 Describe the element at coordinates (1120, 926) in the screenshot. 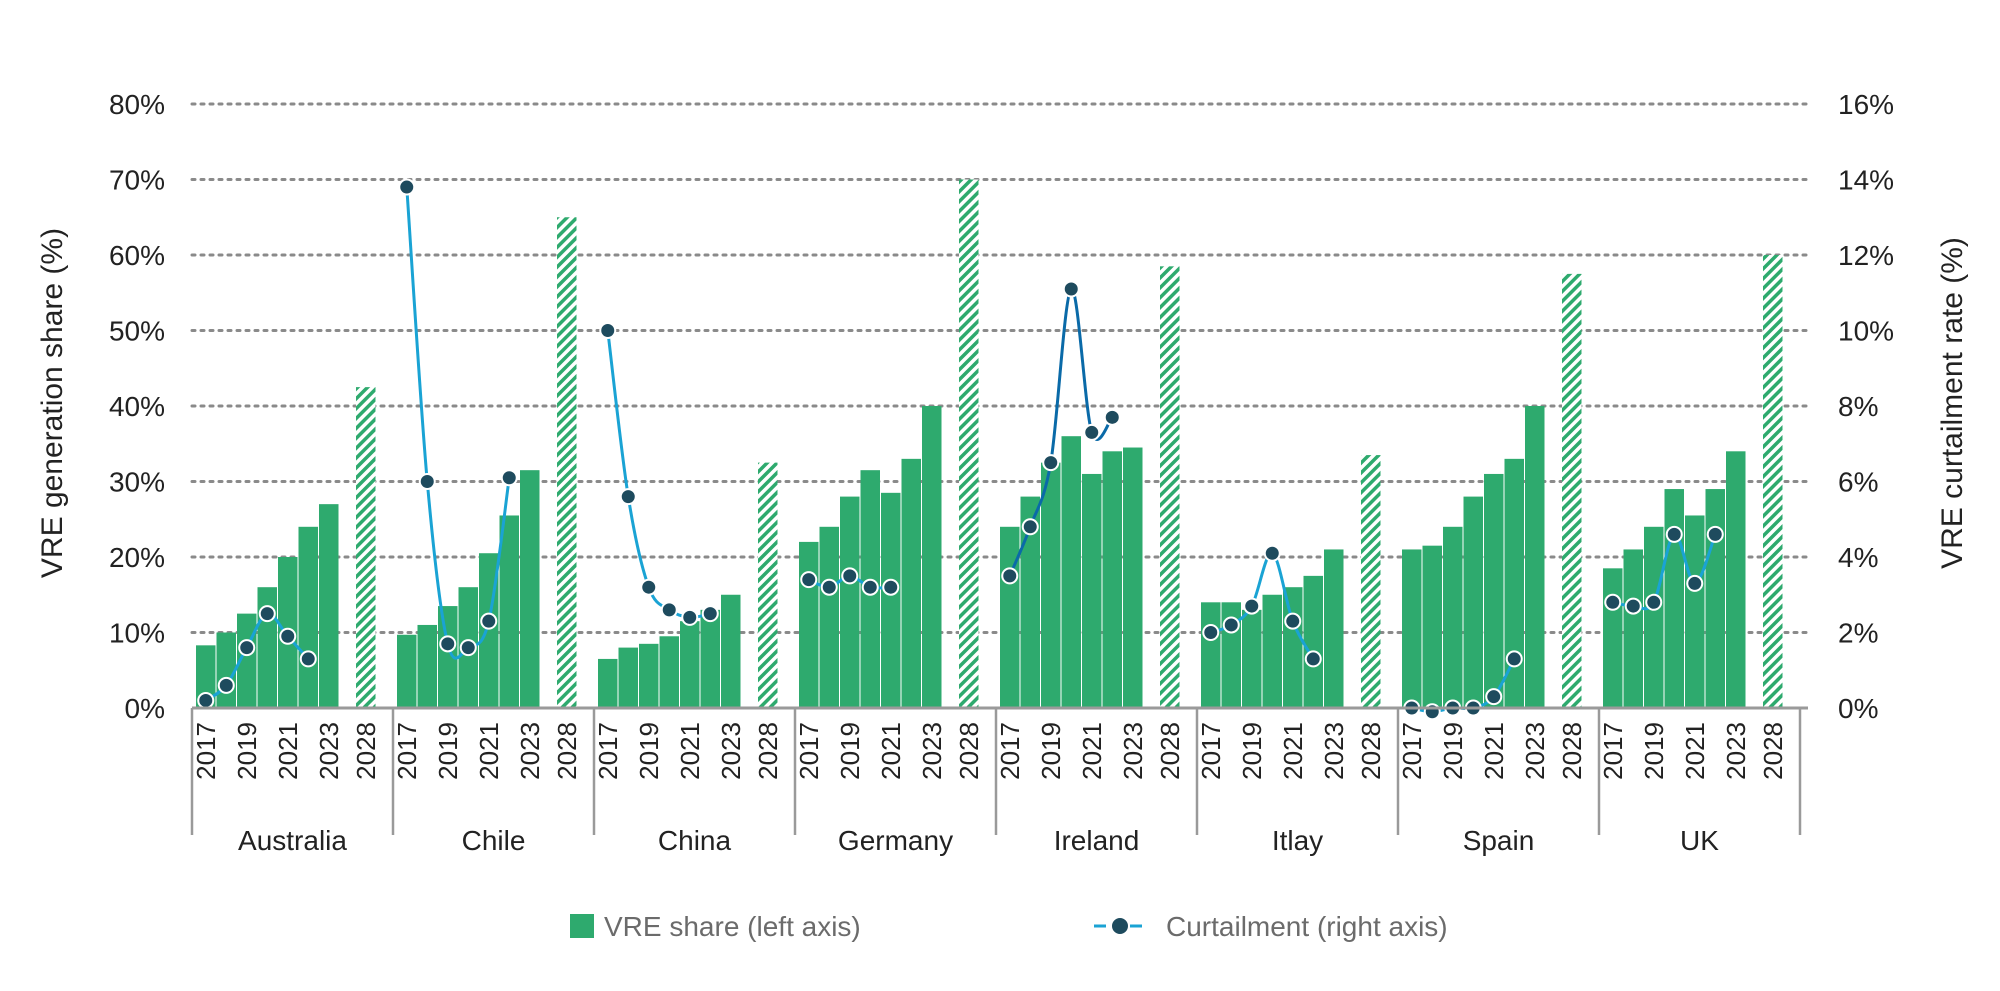

I see `legend-line-marker` at that location.